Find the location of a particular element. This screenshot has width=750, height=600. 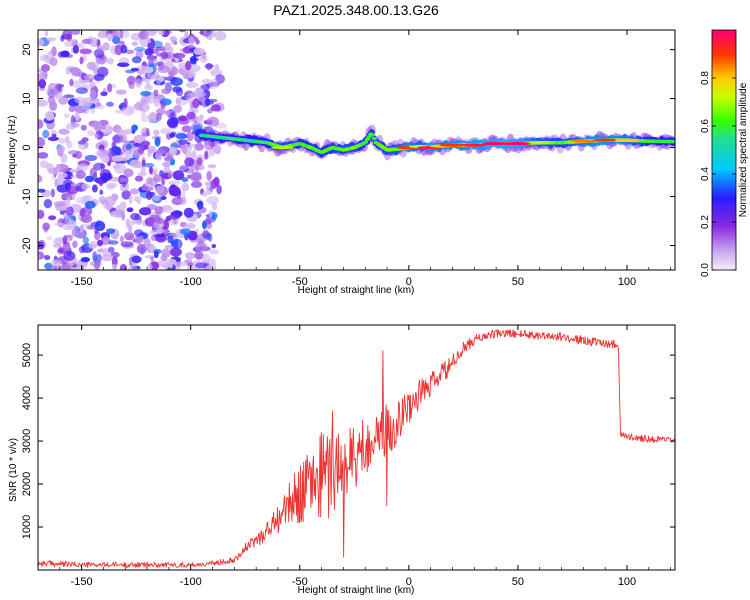

colorbar-label: Normalized spectral amplitude is located at coordinates (743, 149).